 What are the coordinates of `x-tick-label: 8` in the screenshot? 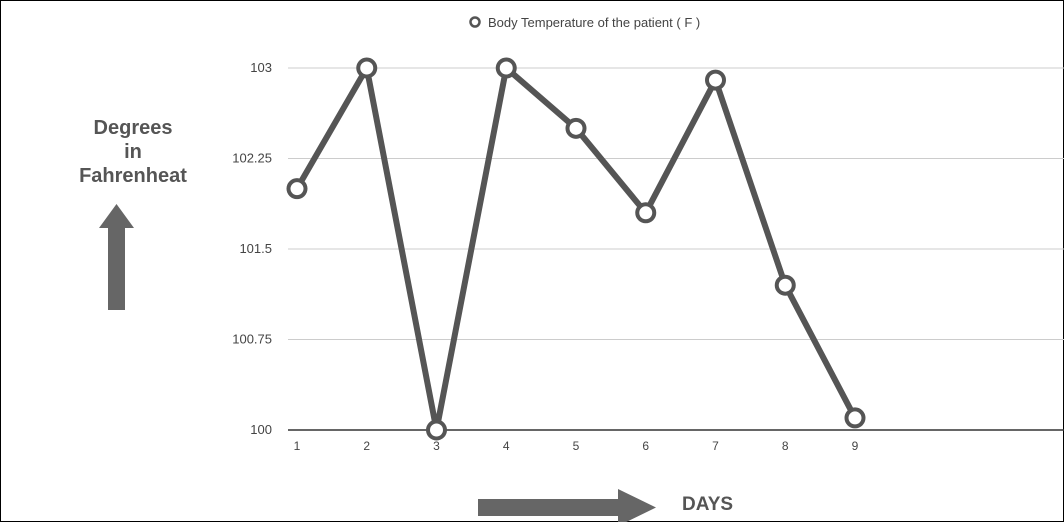 It's located at (785, 446).